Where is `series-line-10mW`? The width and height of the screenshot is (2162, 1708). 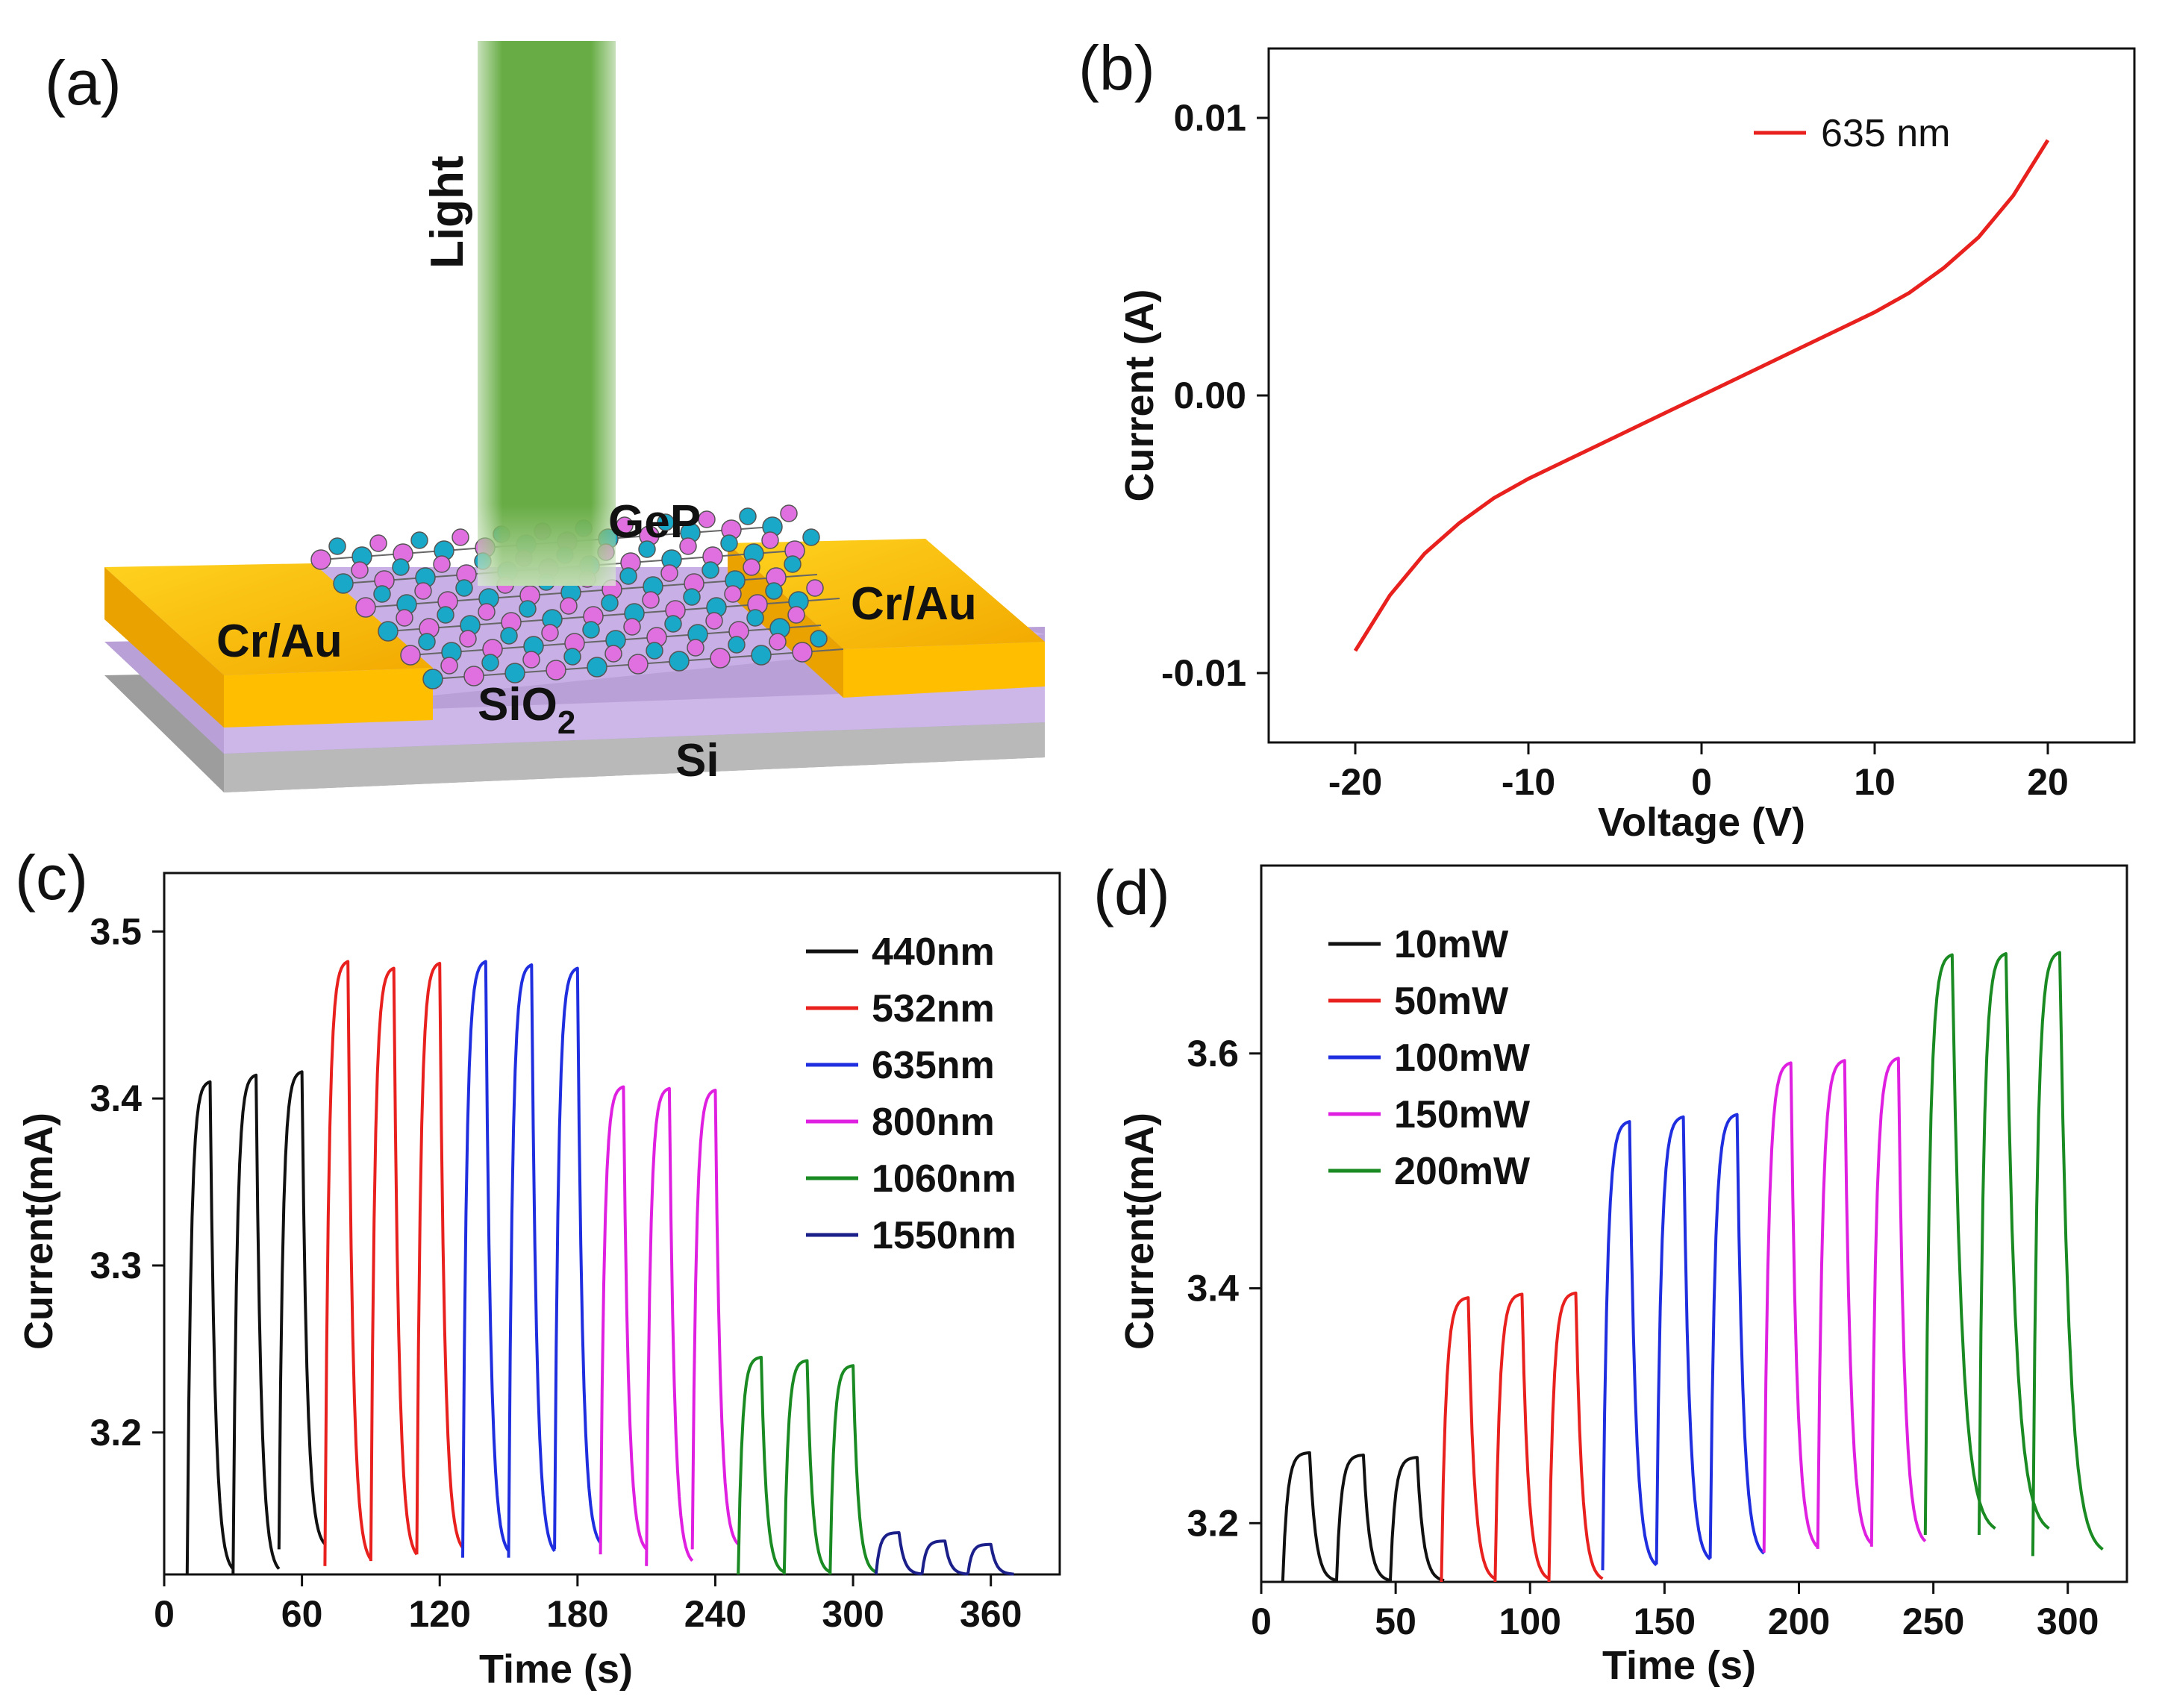 series-line-10mW is located at coordinates (1363, 1517).